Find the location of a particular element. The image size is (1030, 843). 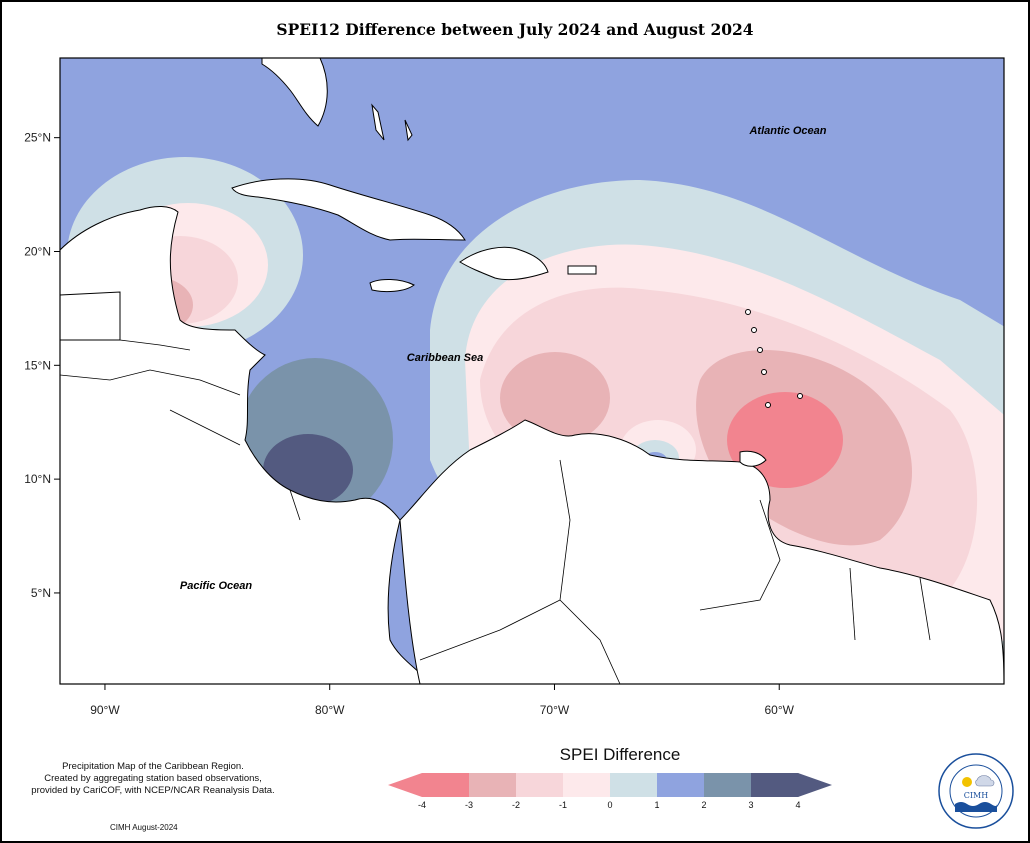

y-tick-label: 10°N is located at coordinates (37, 479).